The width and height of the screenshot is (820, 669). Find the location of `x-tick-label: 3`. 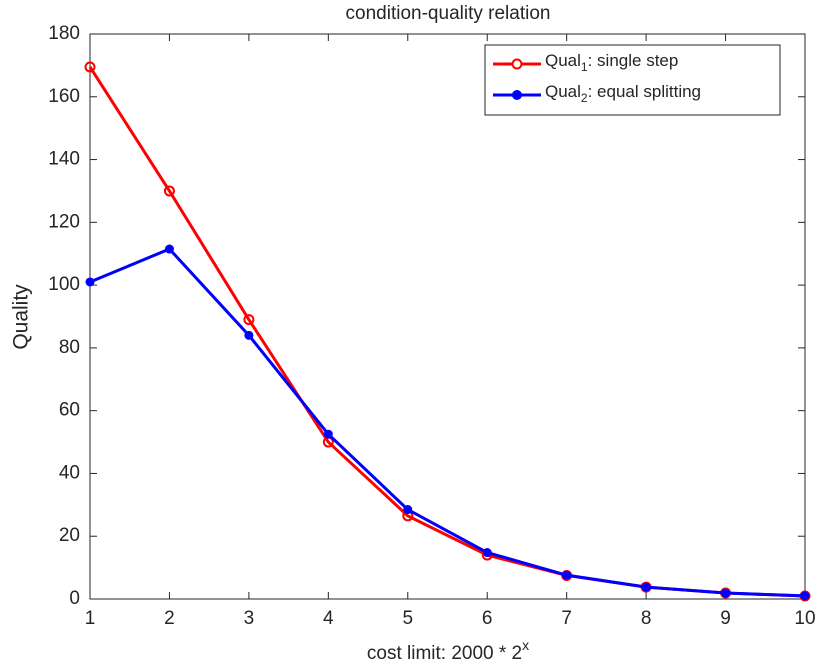

x-tick-label: 3 is located at coordinates (249, 618).